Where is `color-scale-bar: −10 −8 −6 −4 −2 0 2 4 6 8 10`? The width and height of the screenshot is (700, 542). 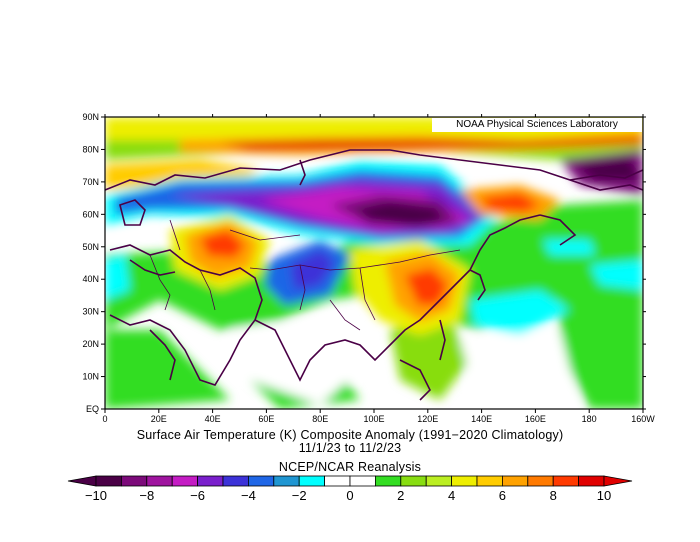
color-scale-bar: −10 −8 −6 −4 −2 0 2 4 6 8 10 is located at coordinates (350, 489).